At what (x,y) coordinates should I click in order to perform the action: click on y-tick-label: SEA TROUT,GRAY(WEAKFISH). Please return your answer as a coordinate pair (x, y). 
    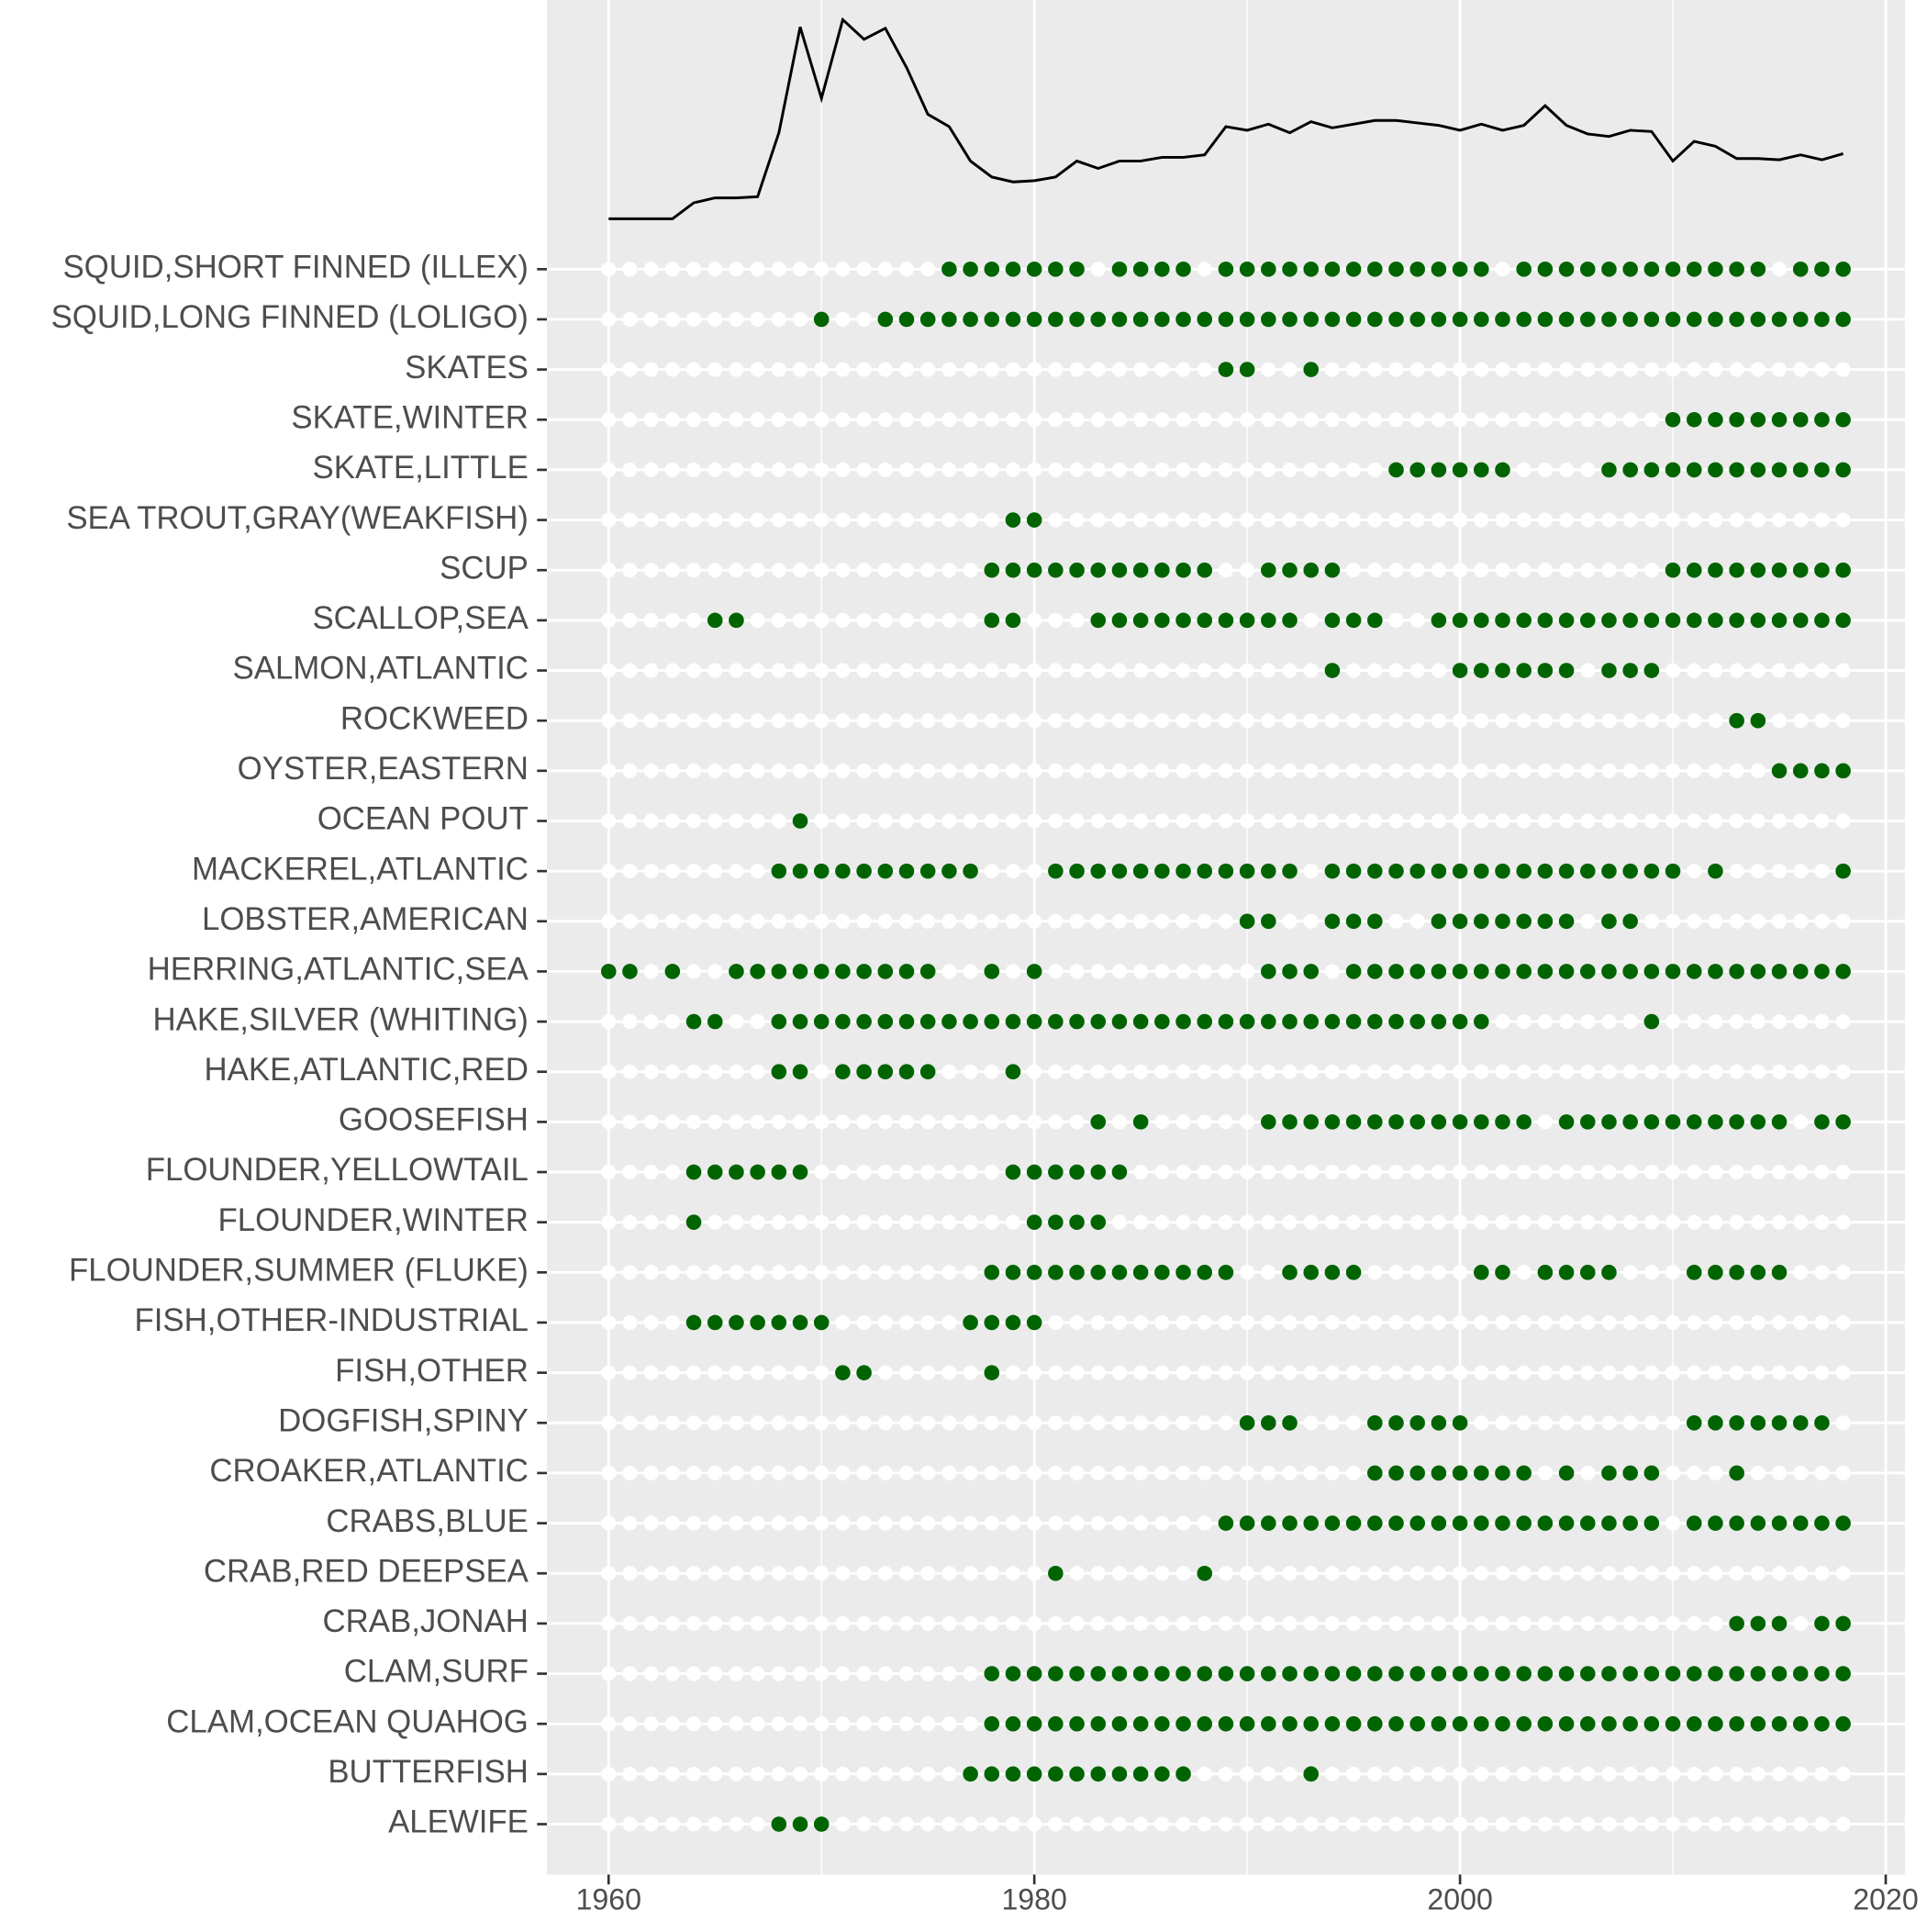
    Looking at the image, I should click on (297, 518).